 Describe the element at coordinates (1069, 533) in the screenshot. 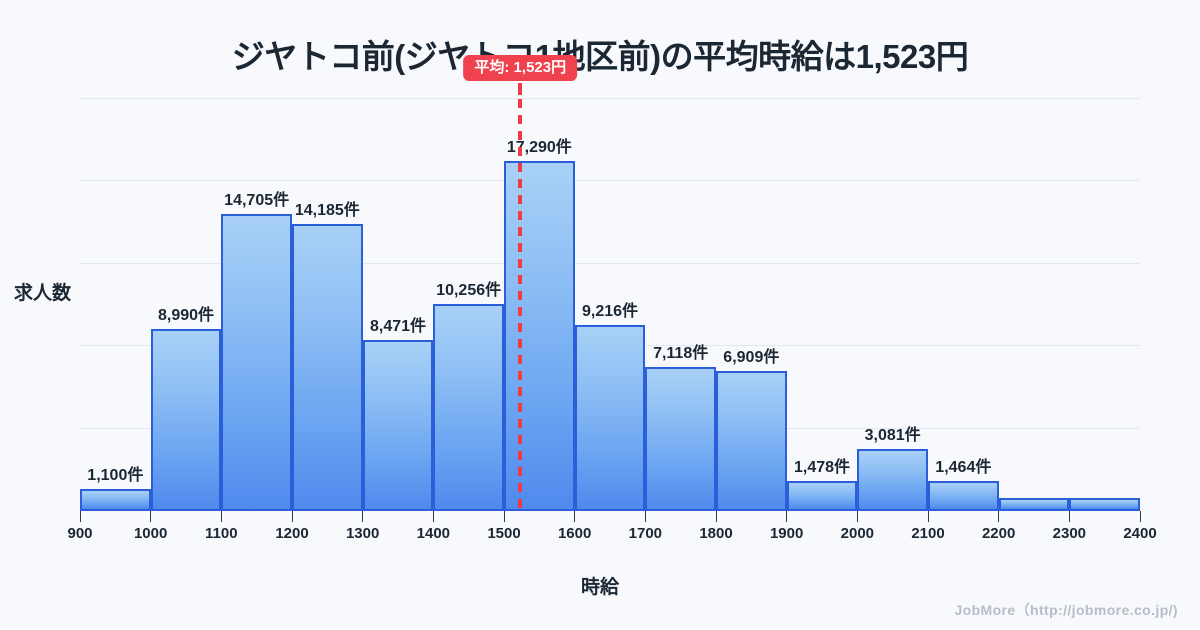

I see `x-axis-tick-label: 2300` at that location.